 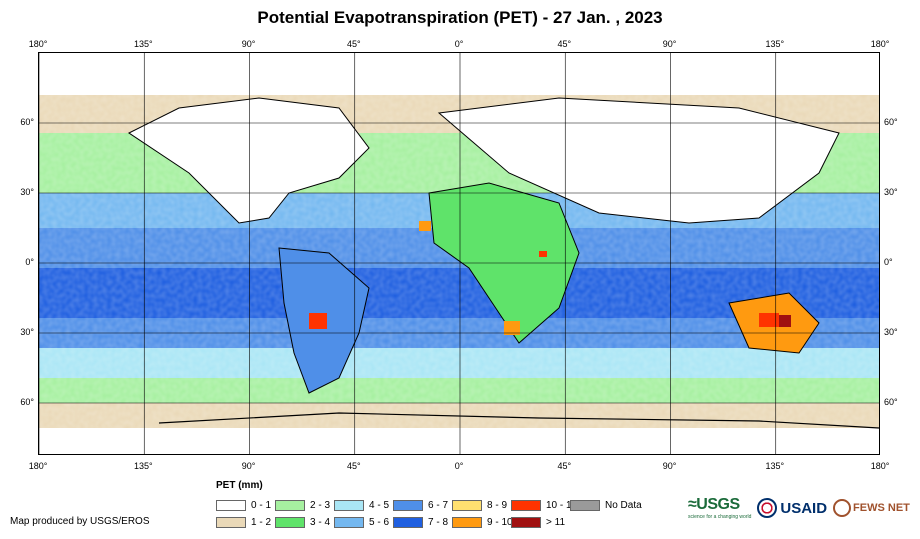 I want to click on legend-item: 0 - 1, so click(x=243, y=505).